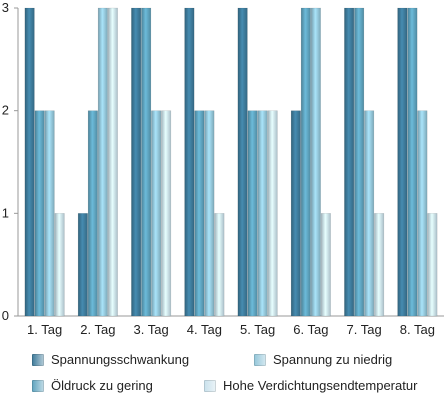 The width and height of the screenshot is (446, 400). What do you see at coordinates (5, 7) in the screenshot?
I see `y-tick-label: 3` at bounding box center [5, 7].